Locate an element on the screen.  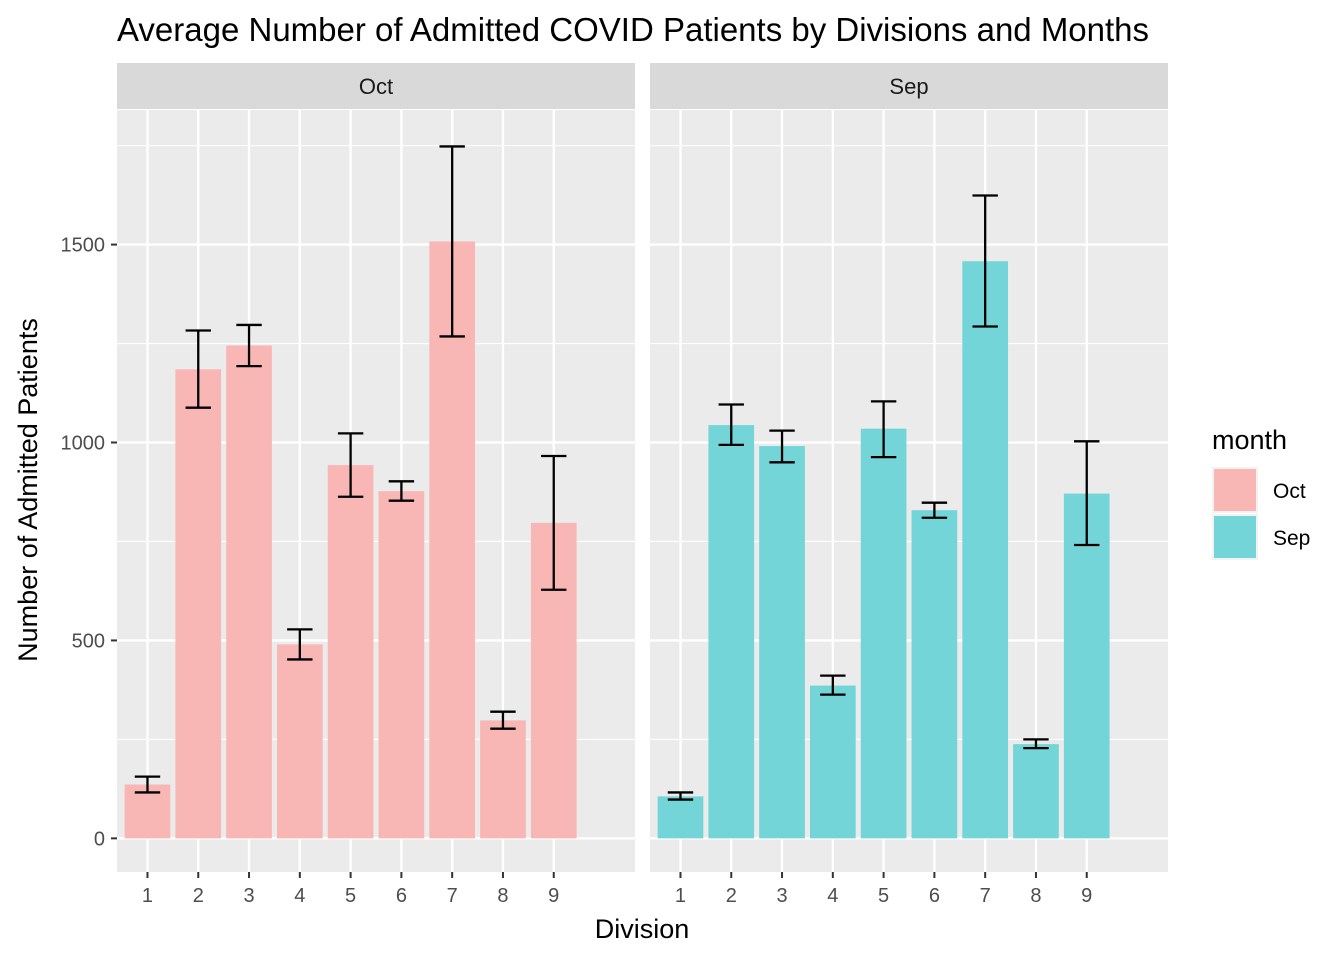
legend-key-oct is located at coordinates (1235, 490).